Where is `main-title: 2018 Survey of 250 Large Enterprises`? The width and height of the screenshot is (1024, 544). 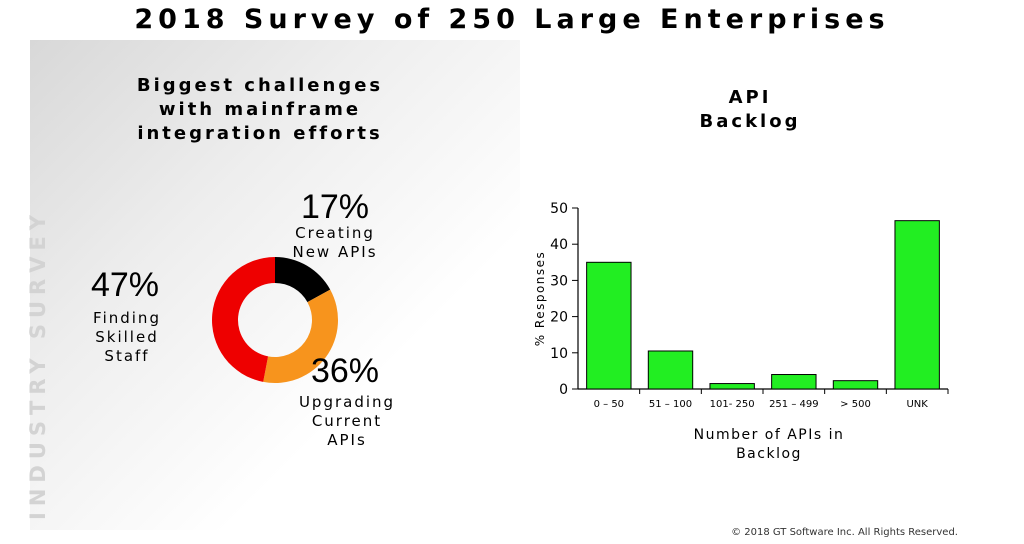
main-title: 2018 Survey of 250 Large Enterprises is located at coordinates (512, 19).